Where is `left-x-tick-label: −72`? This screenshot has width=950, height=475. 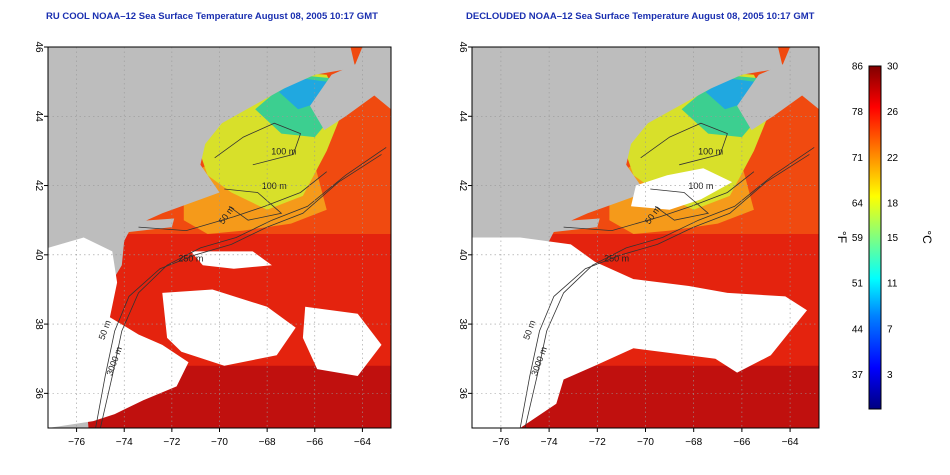
left-x-tick-label: −72 is located at coordinates (171, 442).